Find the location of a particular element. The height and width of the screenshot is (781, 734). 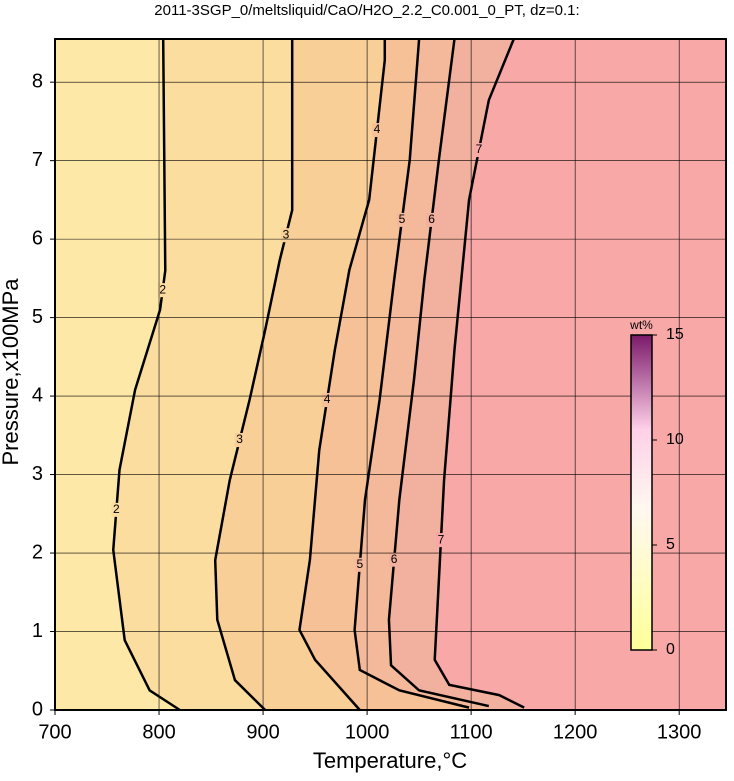

y-tick-label: 6 is located at coordinates (37, 238).